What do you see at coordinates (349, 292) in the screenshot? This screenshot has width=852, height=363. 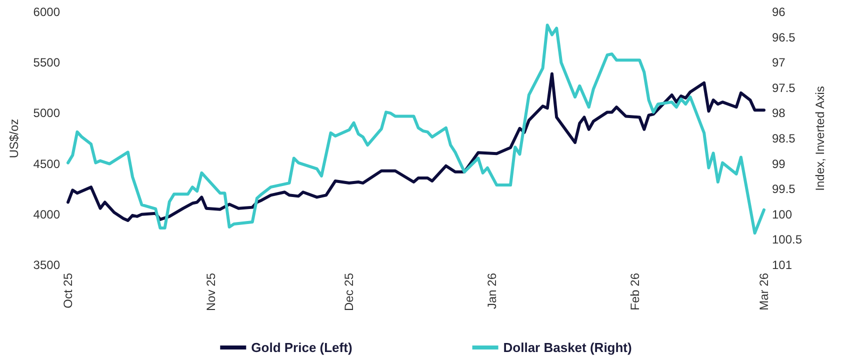 I see `x-tick-label: Dec 25` at bounding box center [349, 292].